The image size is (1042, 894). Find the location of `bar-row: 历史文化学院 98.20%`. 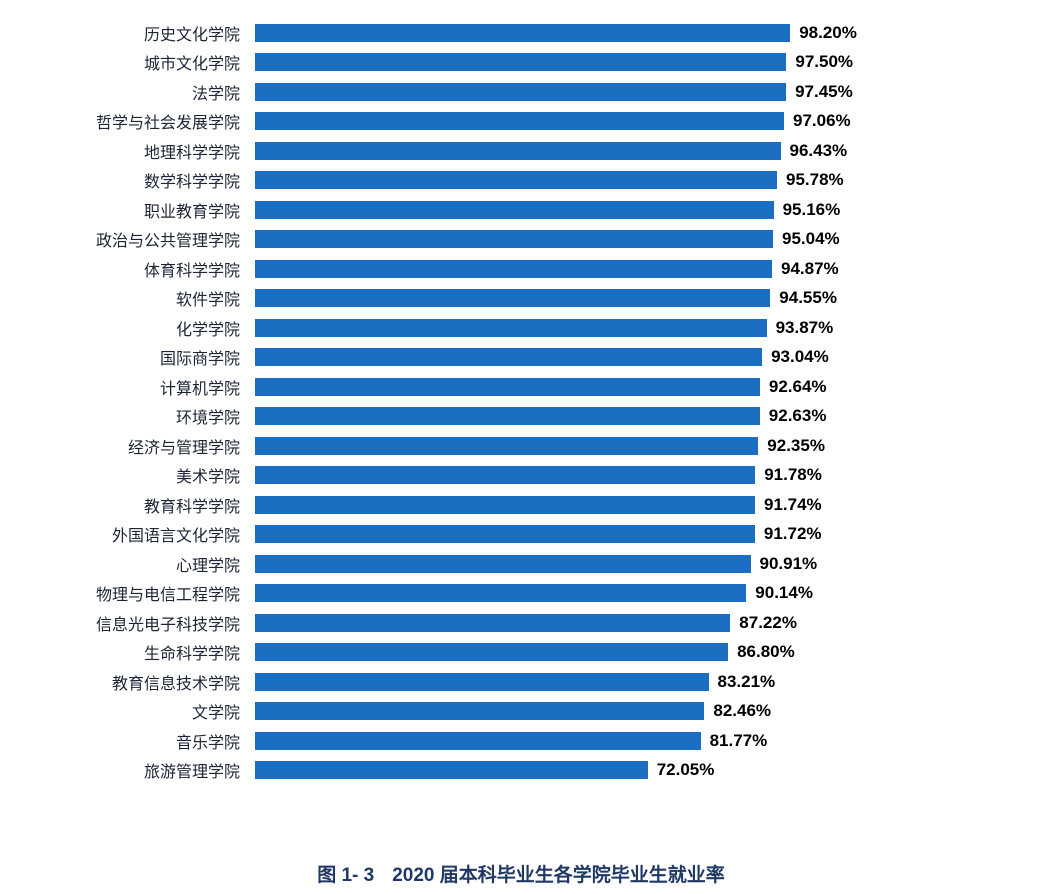

bar-row: 历史文化学院 98.20% is located at coordinates (521, 33).